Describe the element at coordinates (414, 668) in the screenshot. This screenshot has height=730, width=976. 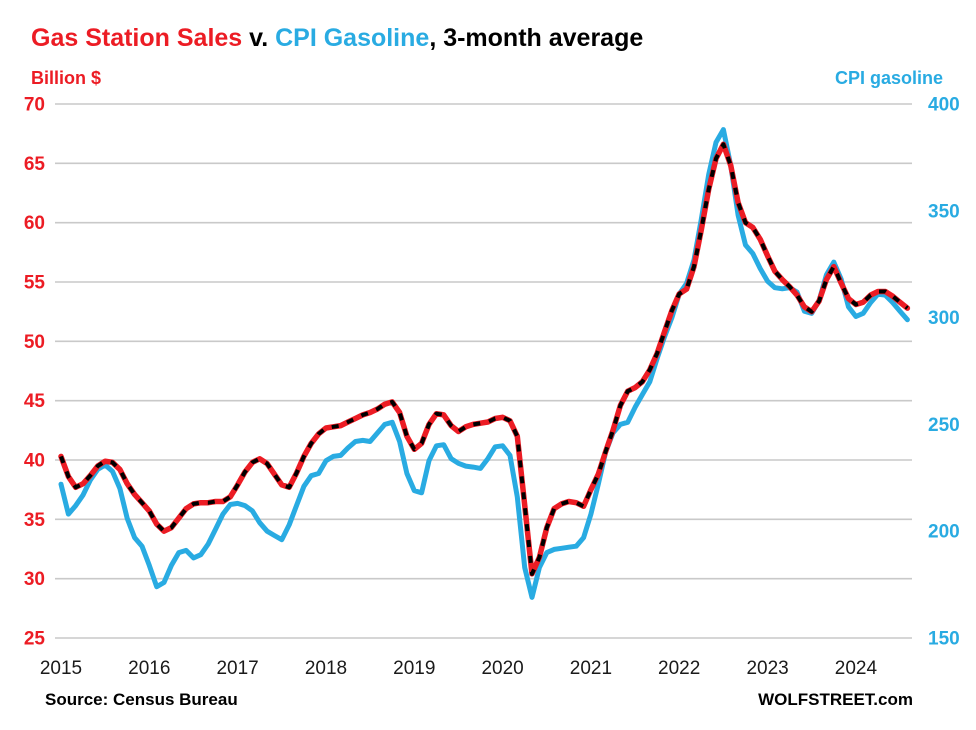
I see `x-axis-year-label: 2019` at that location.